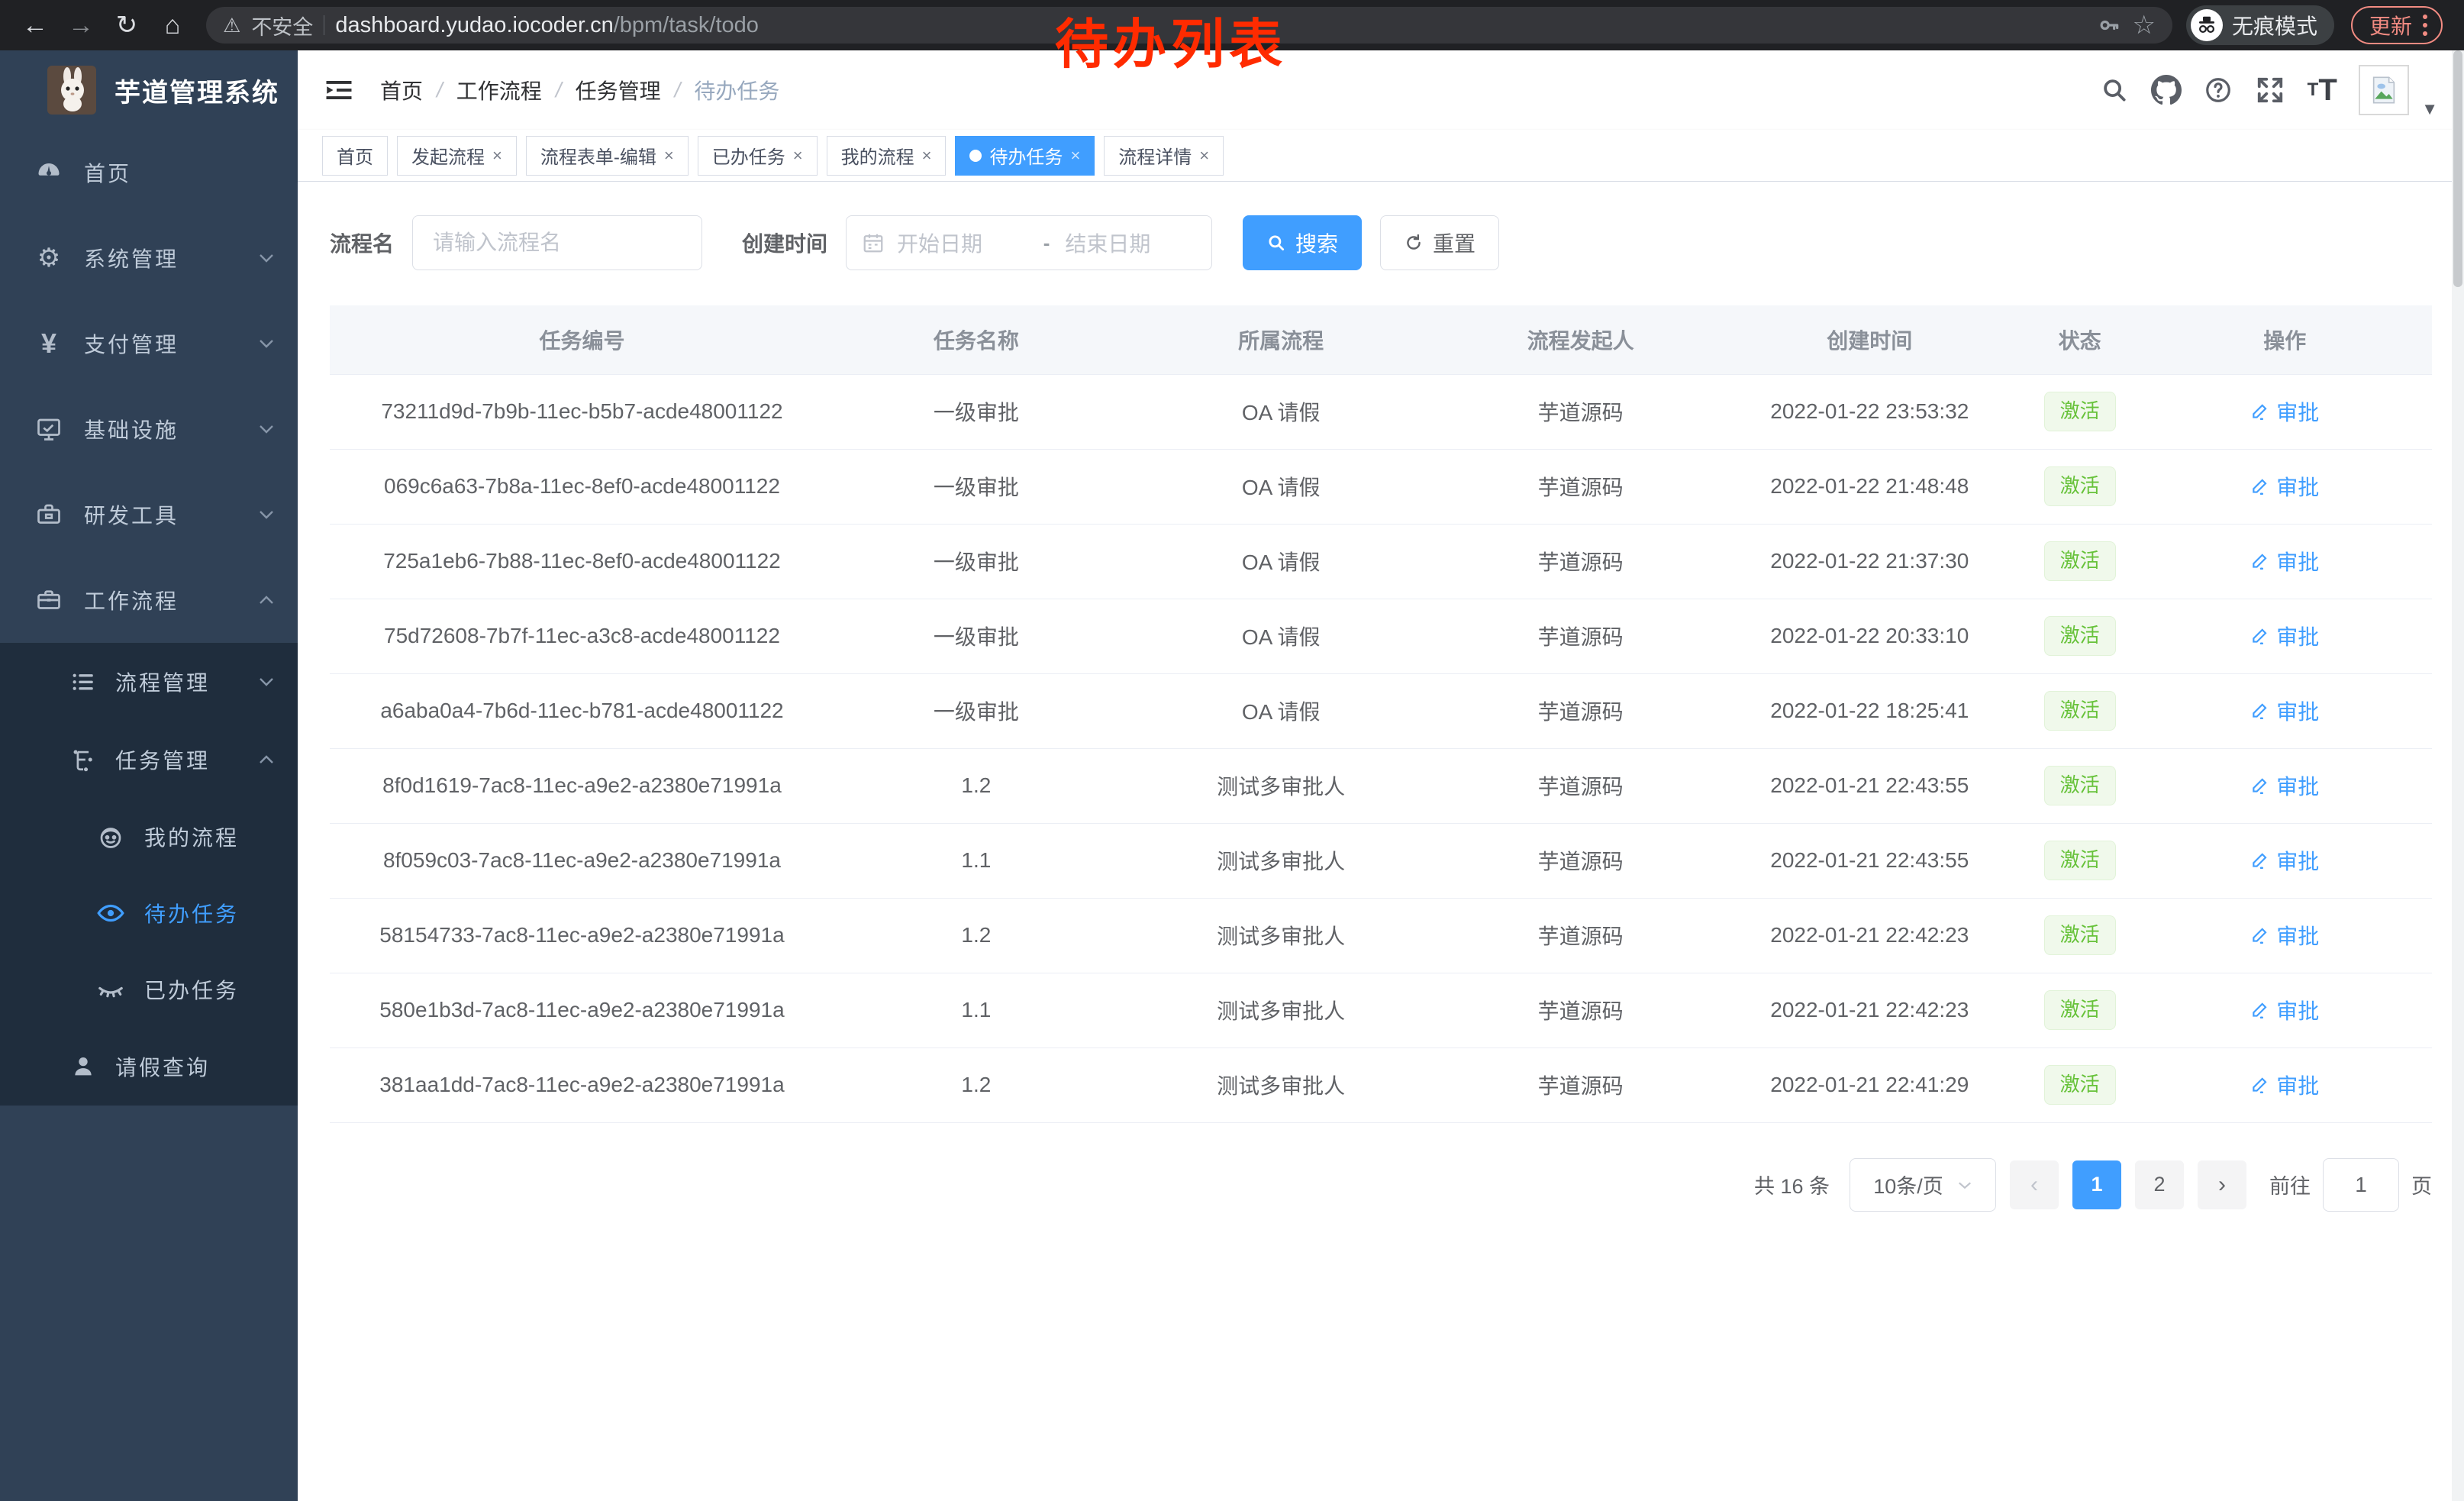  Describe the element at coordinates (267, 258) in the screenshot. I see `chevron-down-icon` at that location.